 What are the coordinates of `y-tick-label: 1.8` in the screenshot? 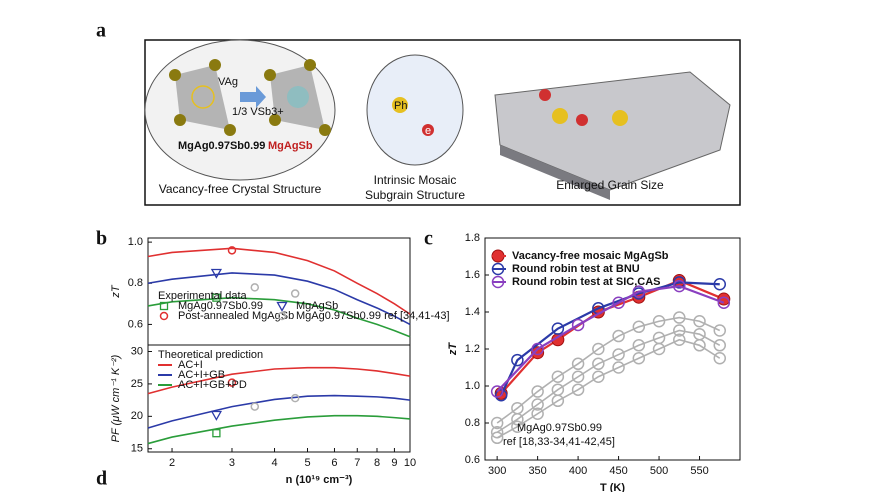 It's located at (472, 238).